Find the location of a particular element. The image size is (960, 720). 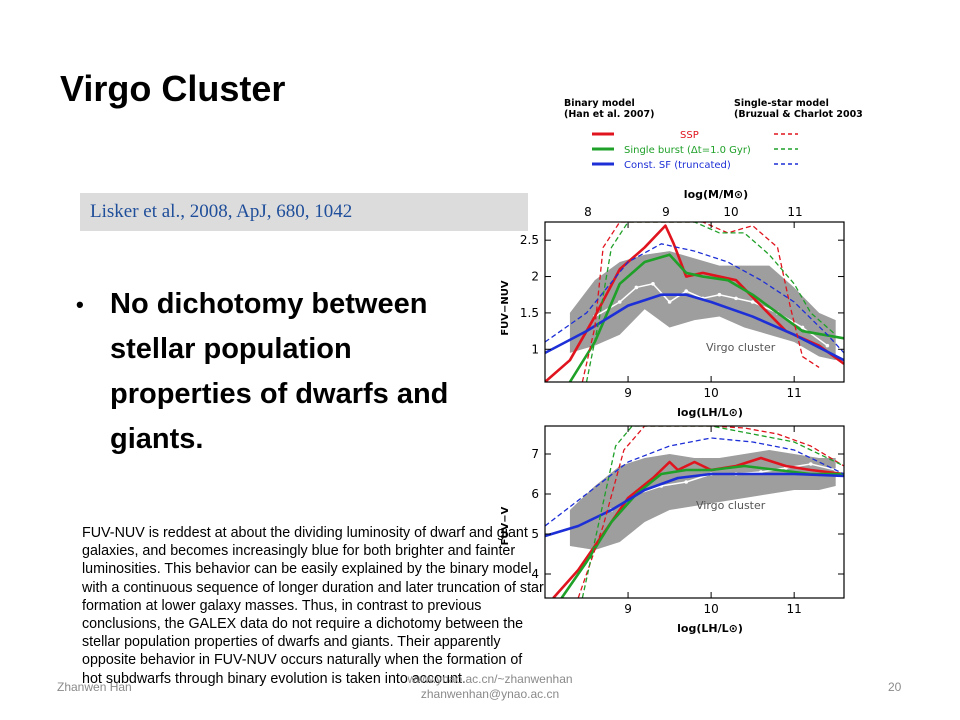

footer-email: zhanwenhan@ynao.ac.cn is located at coordinates (490, 694).